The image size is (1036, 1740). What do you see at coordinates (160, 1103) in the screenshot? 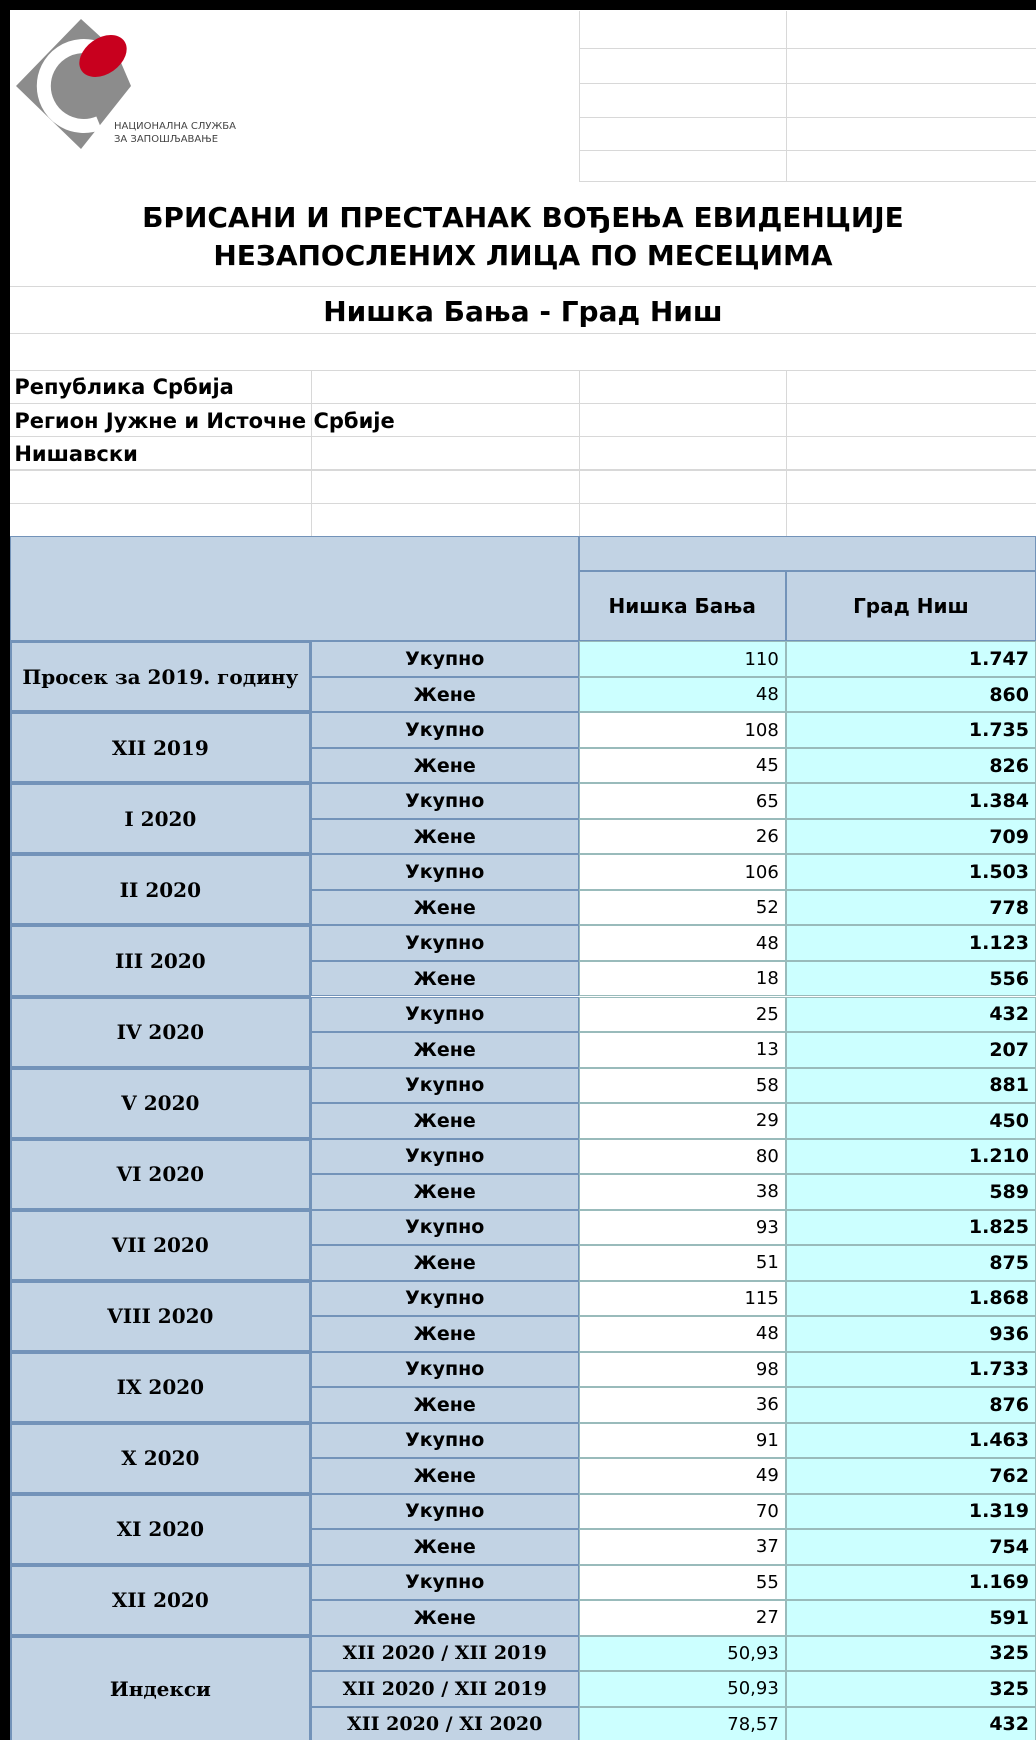
I see `group-label: V 2020` at bounding box center [160, 1103].